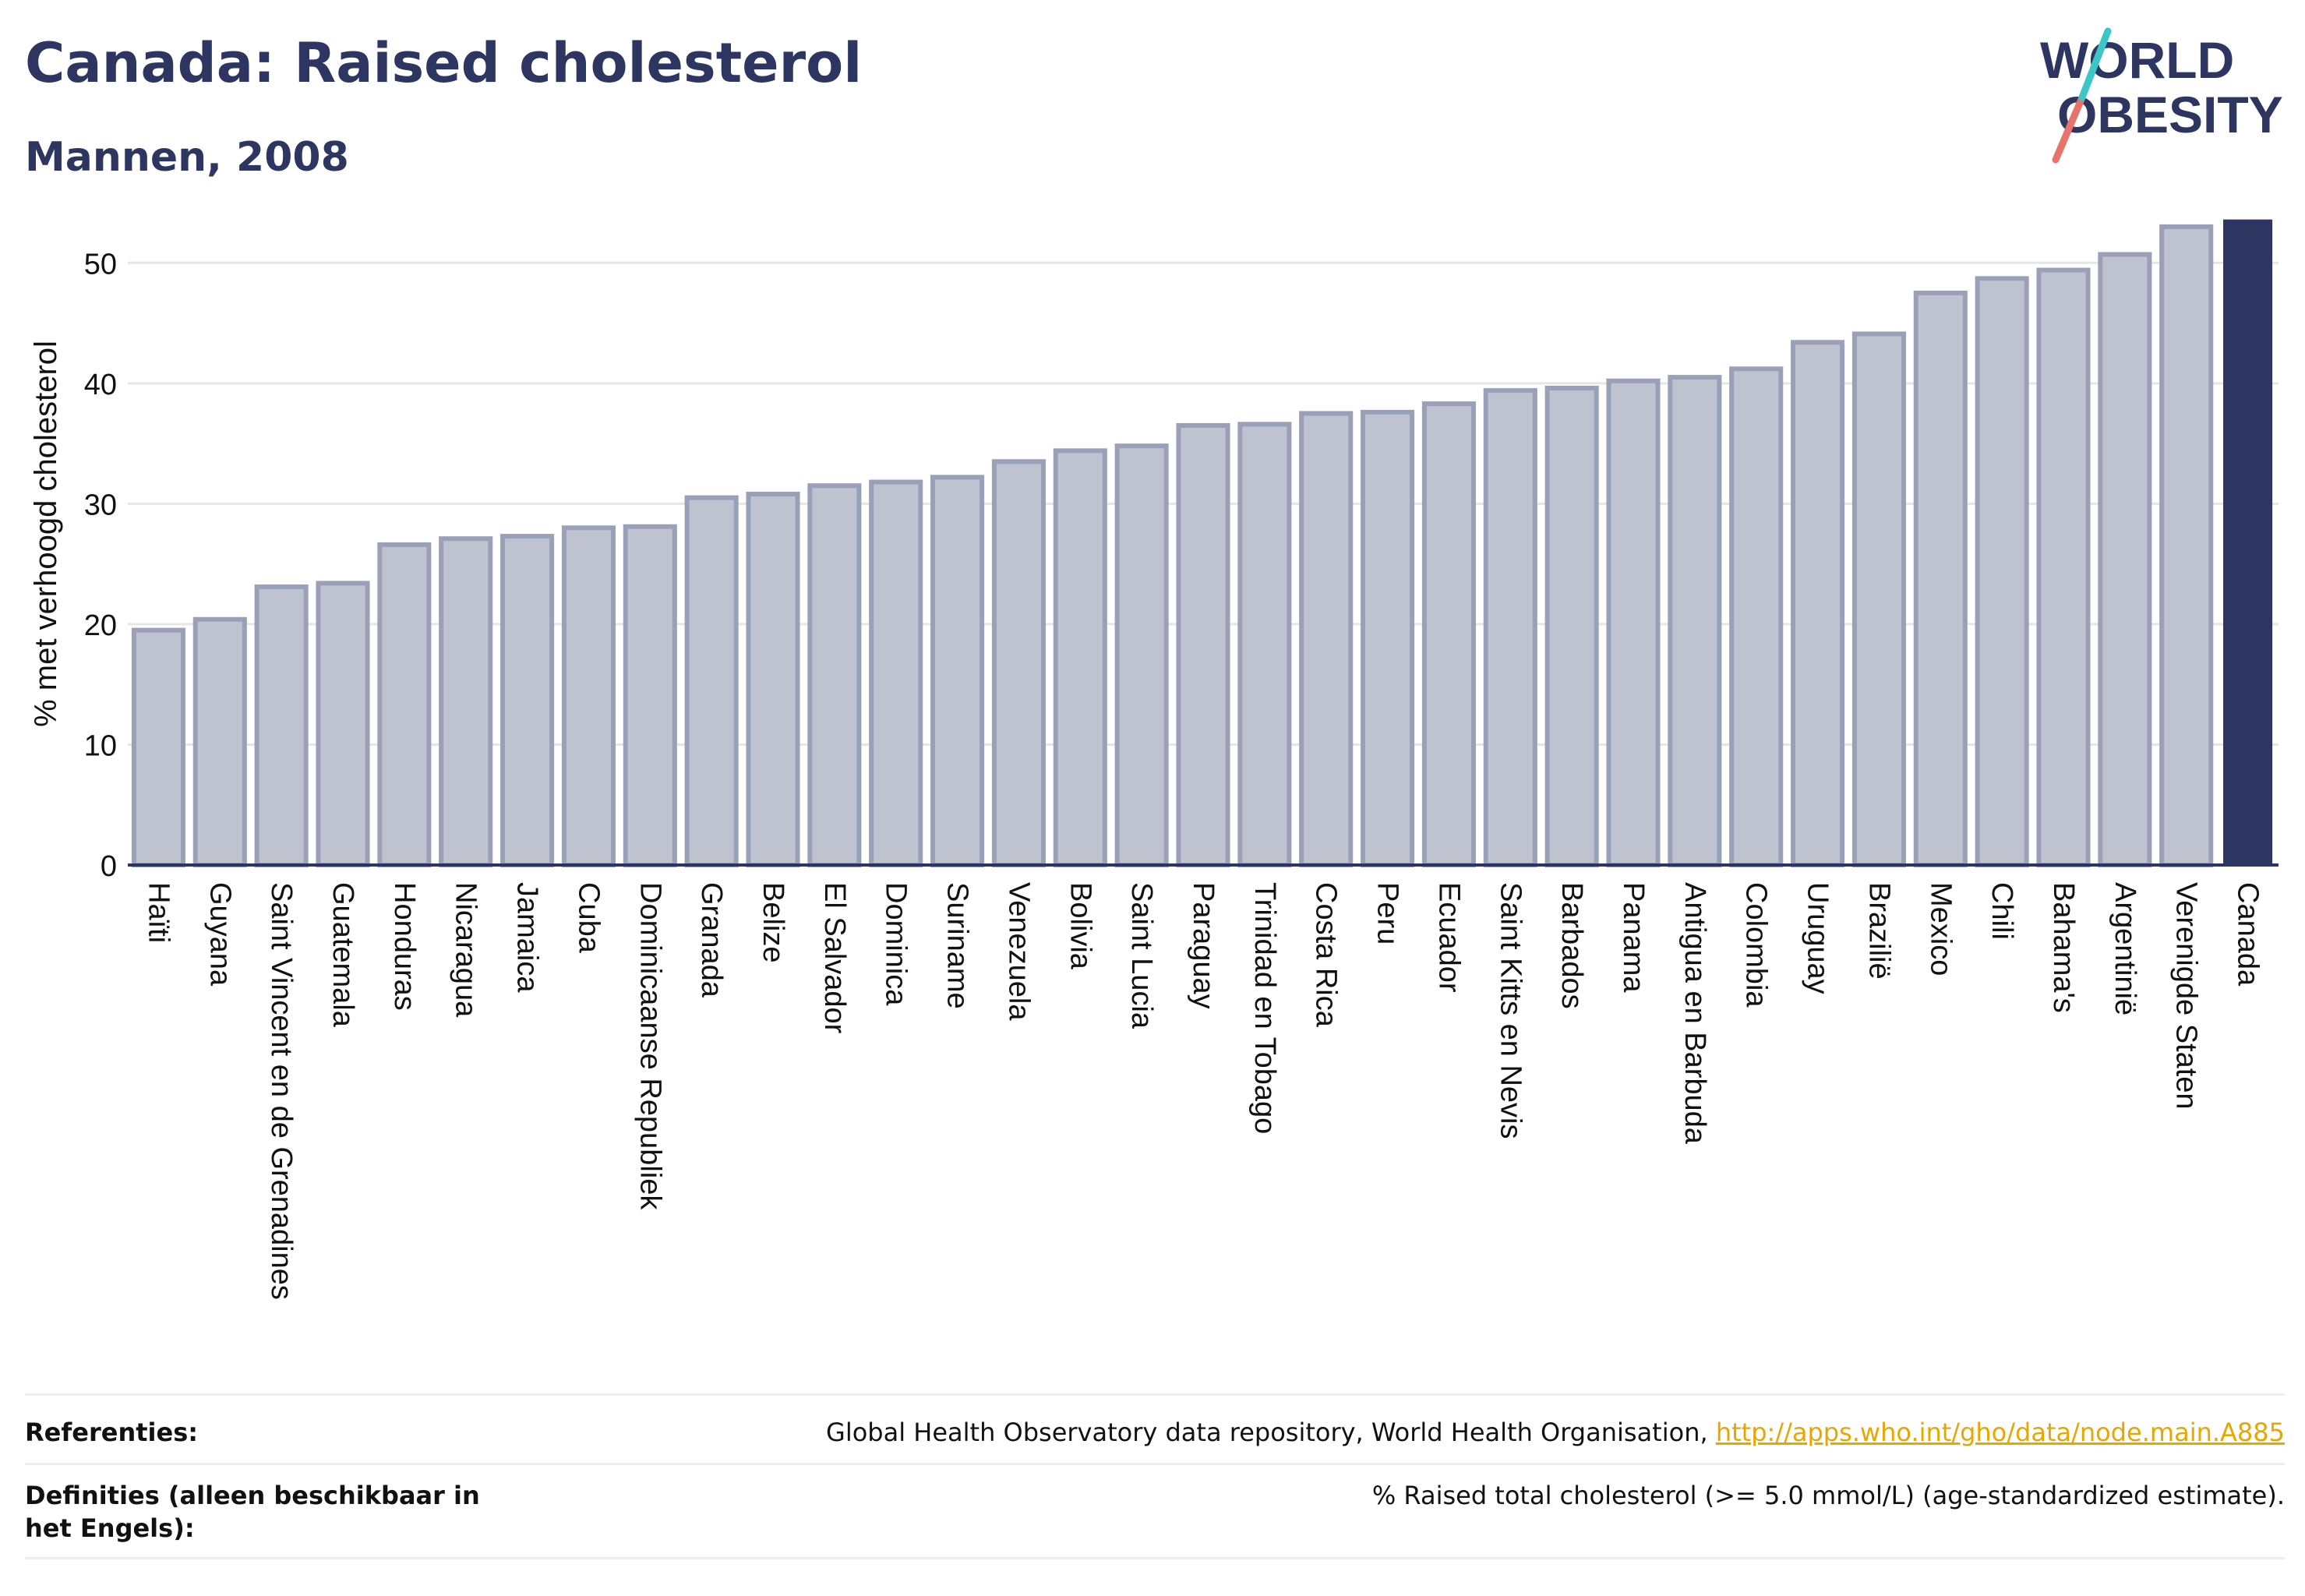  I want to click on y-axis-label: % met verhoogd cholesterol, so click(46, 534).